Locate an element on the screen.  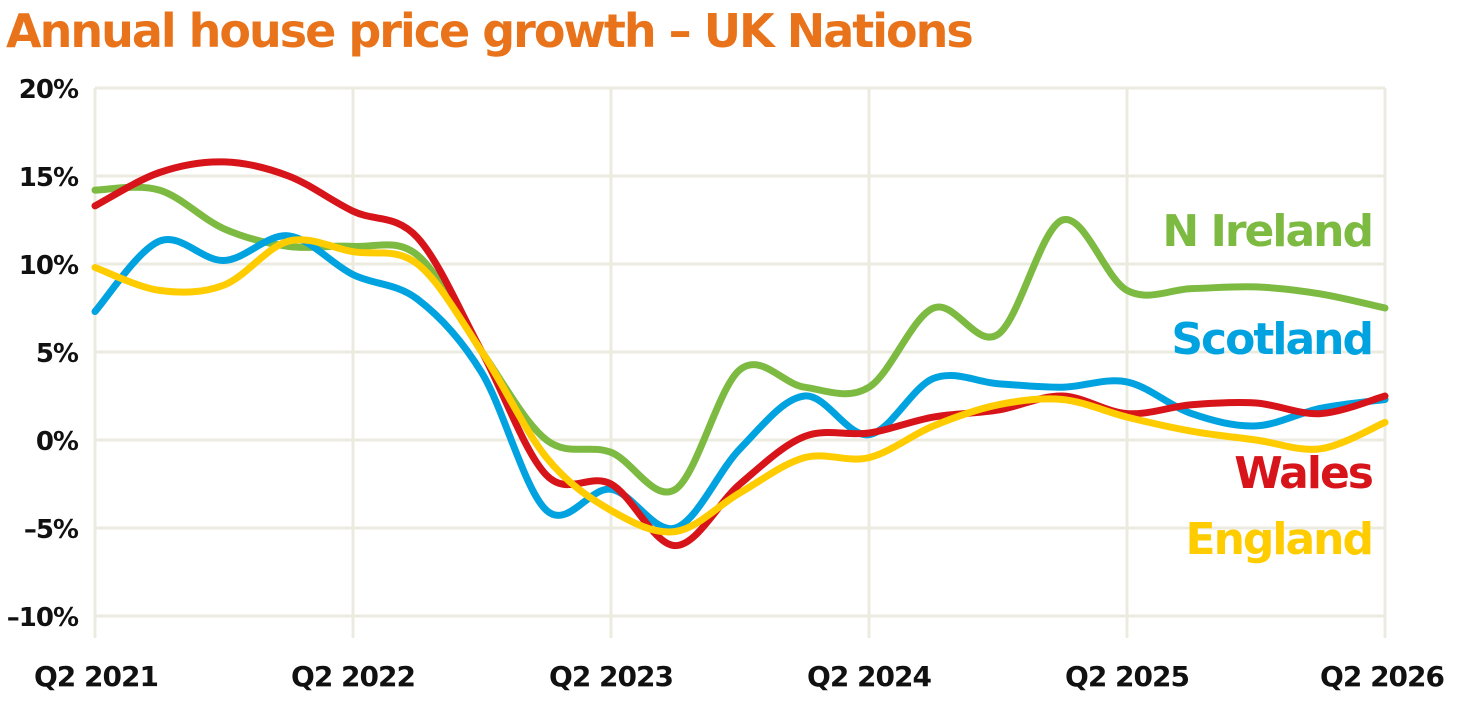
y-tick-label: 10% is located at coordinates (49, 266).